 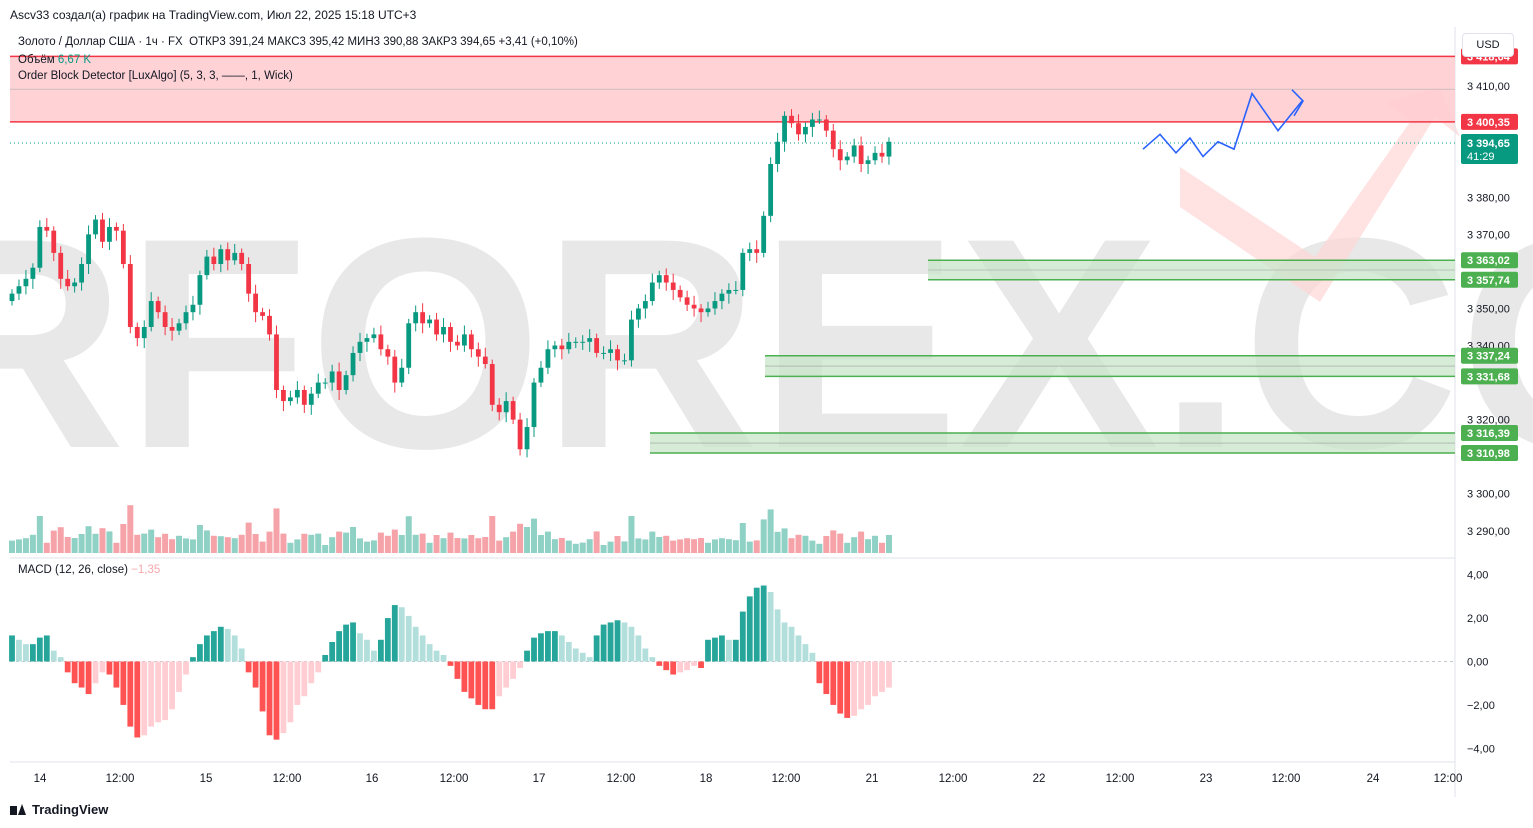 What do you see at coordinates (120, 779) in the screenshot?
I see `time-tick-label: 12:00` at bounding box center [120, 779].